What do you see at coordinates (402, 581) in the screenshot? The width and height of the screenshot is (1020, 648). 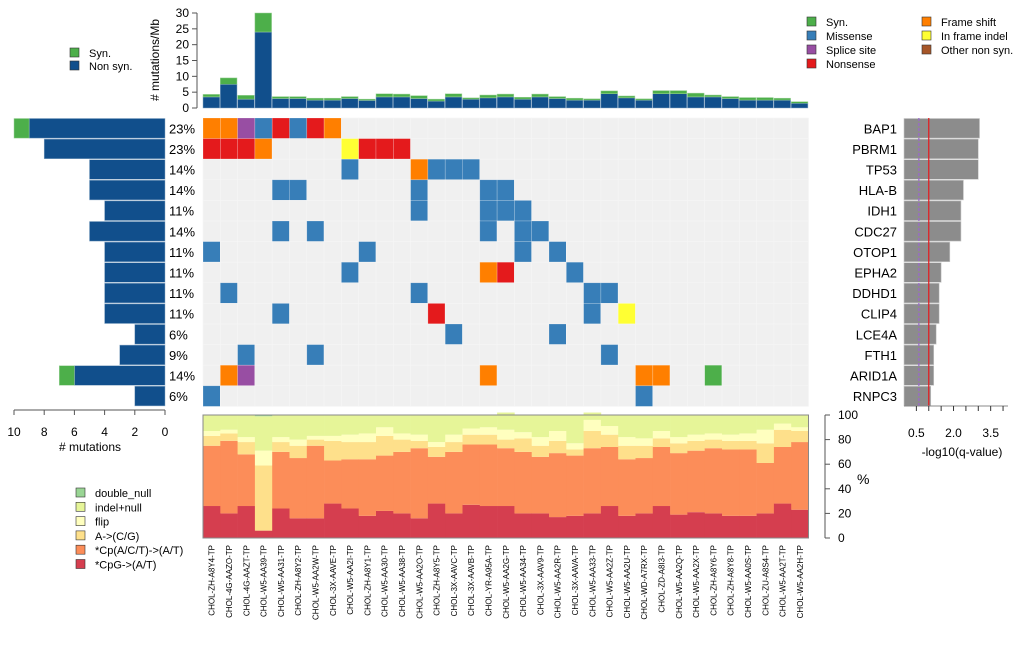 I see `sample-label: CHOL-W5-AA38-TP` at bounding box center [402, 581].